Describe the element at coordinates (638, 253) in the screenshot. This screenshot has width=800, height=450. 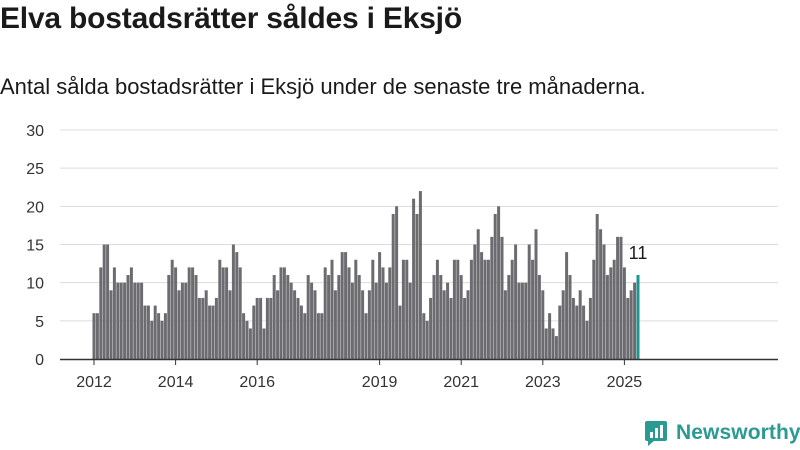
I see `last-value-label: 11` at that location.